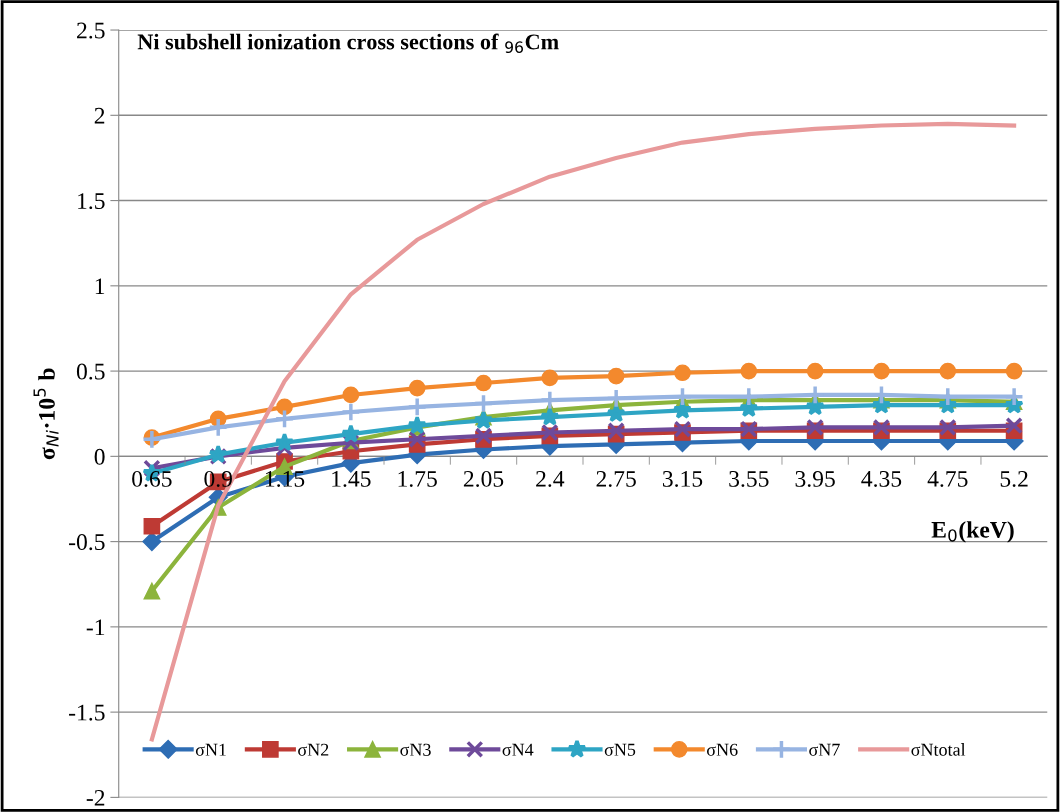  I want to click on x-tick-label: 1.75, so click(417, 479).